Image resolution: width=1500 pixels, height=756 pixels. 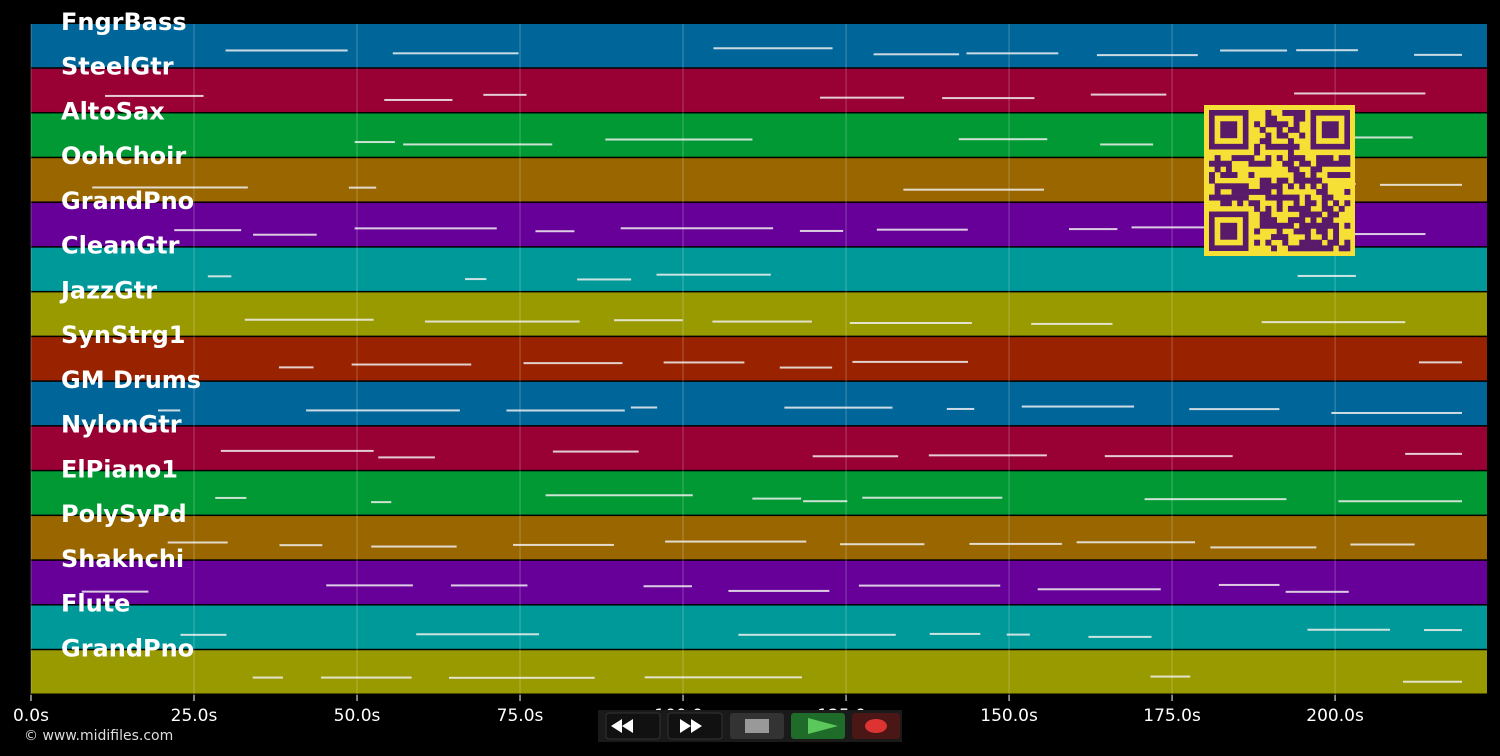 What do you see at coordinates (127, 201) in the screenshot?
I see `track-label: GrandPno` at bounding box center [127, 201].